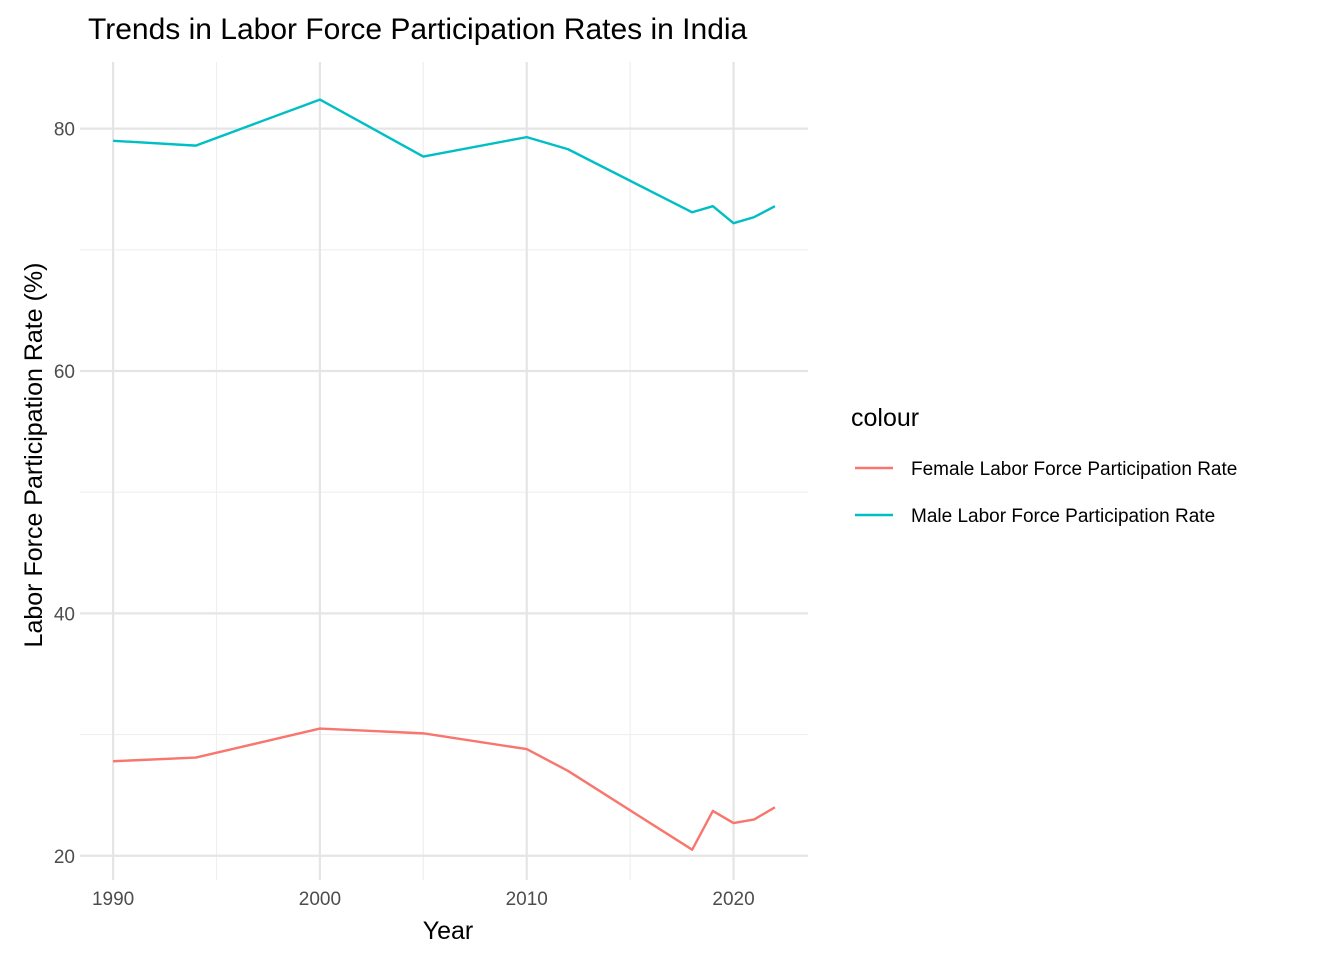 The image size is (1344, 960). What do you see at coordinates (64, 857) in the screenshot?
I see `y-tick-label: 20` at bounding box center [64, 857].